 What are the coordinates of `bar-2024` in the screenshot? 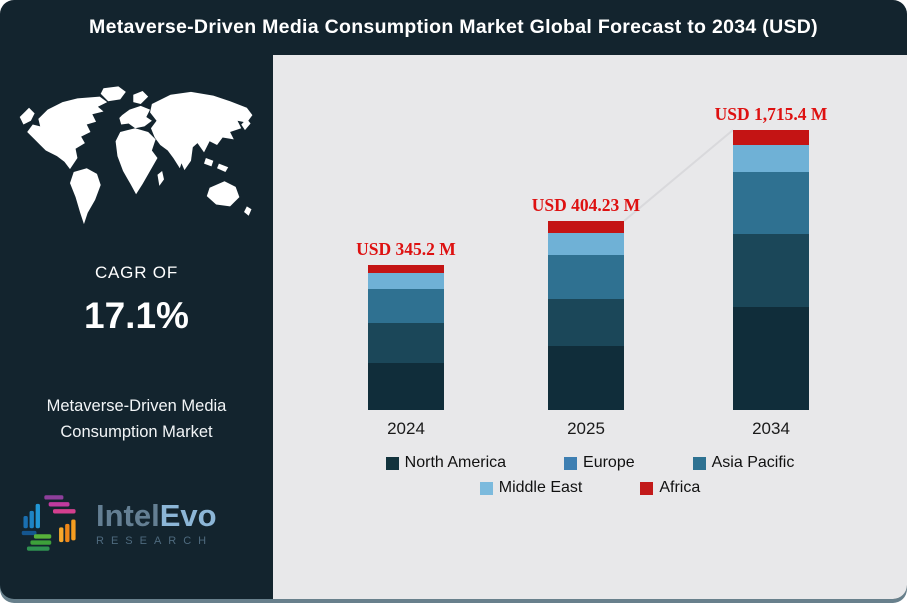 It's located at (406, 337).